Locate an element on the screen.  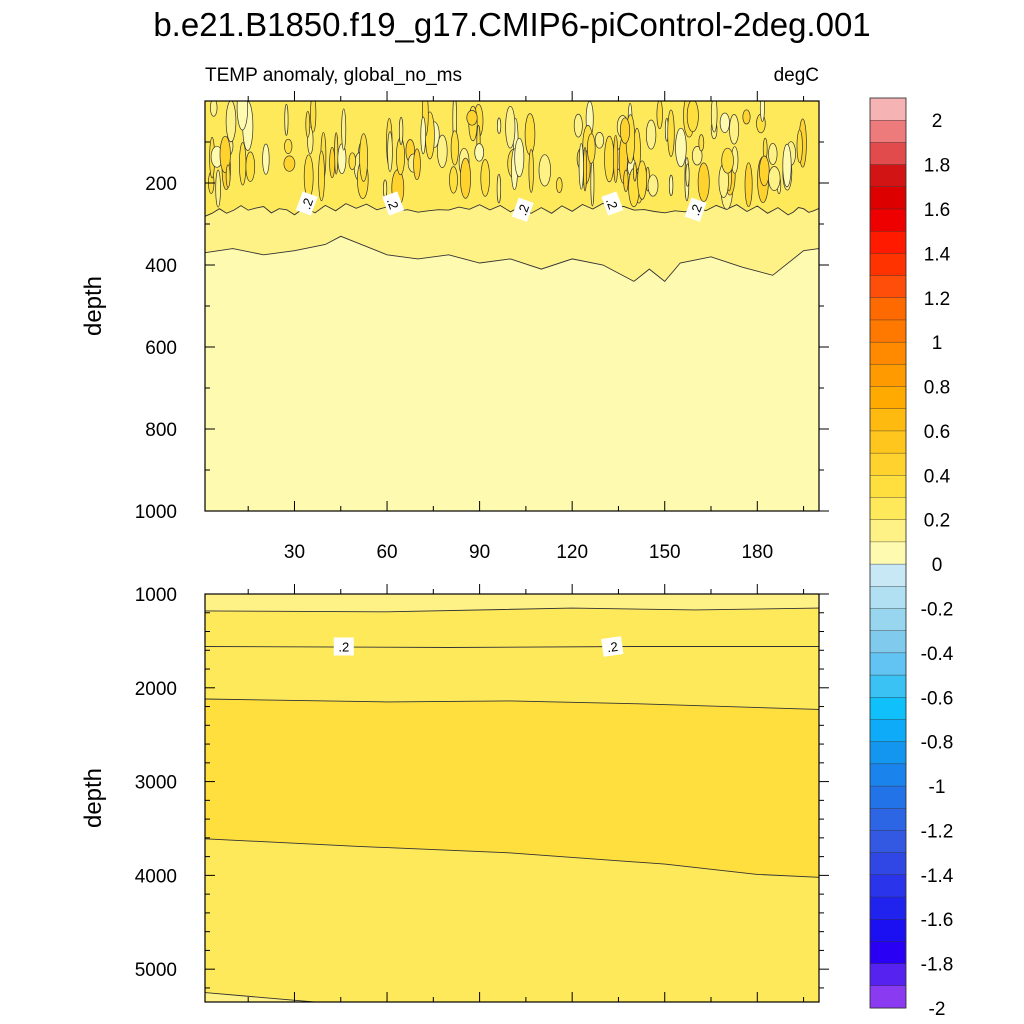
x-tick-label: 60 is located at coordinates (386, 552).